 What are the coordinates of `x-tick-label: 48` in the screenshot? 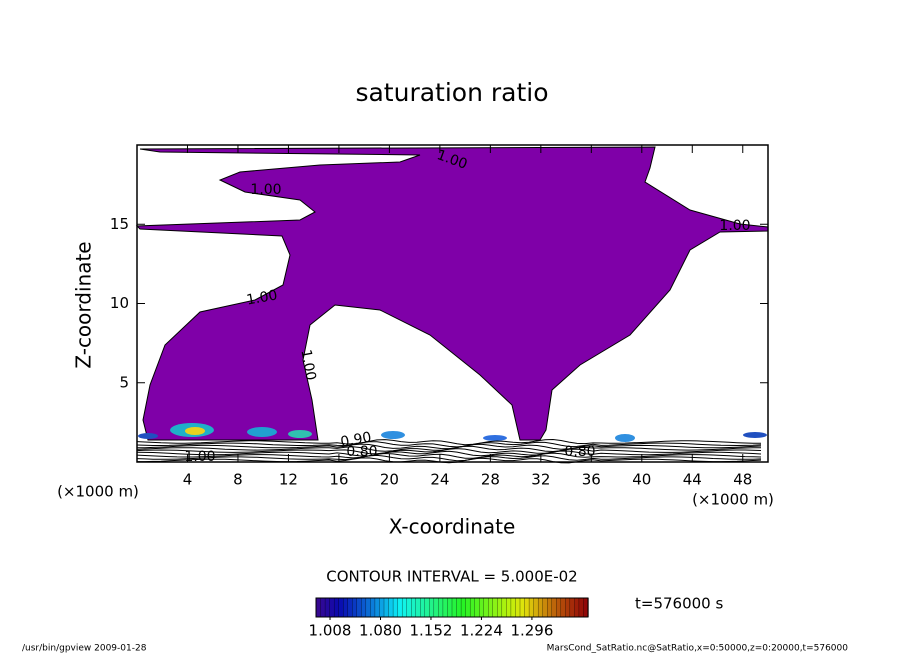 It's located at (742, 480).